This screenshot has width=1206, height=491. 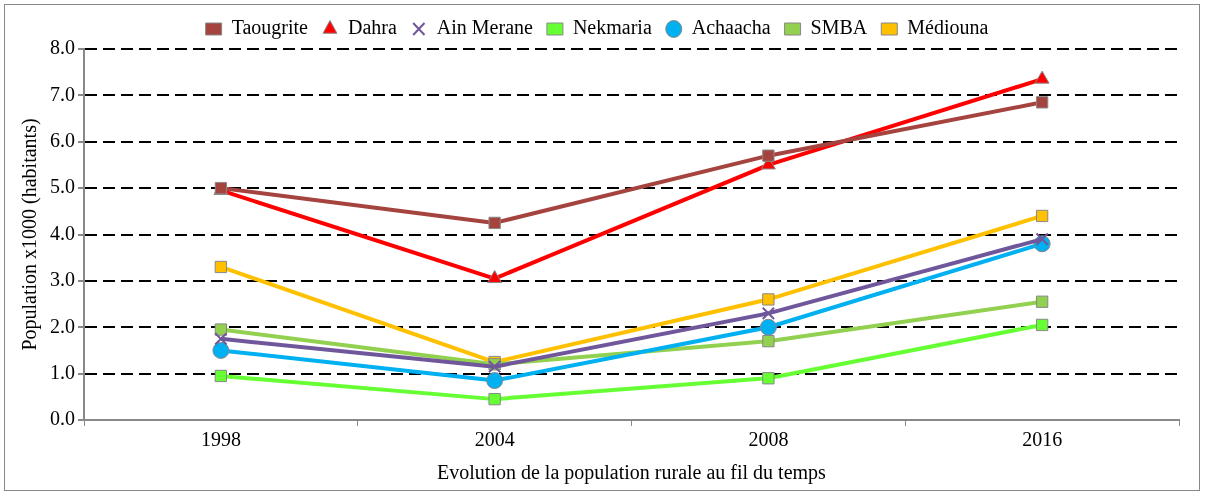 What do you see at coordinates (30, 234) in the screenshot?
I see `y-axis-title: Population x1000 (habitants)` at bounding box center [30, 234].